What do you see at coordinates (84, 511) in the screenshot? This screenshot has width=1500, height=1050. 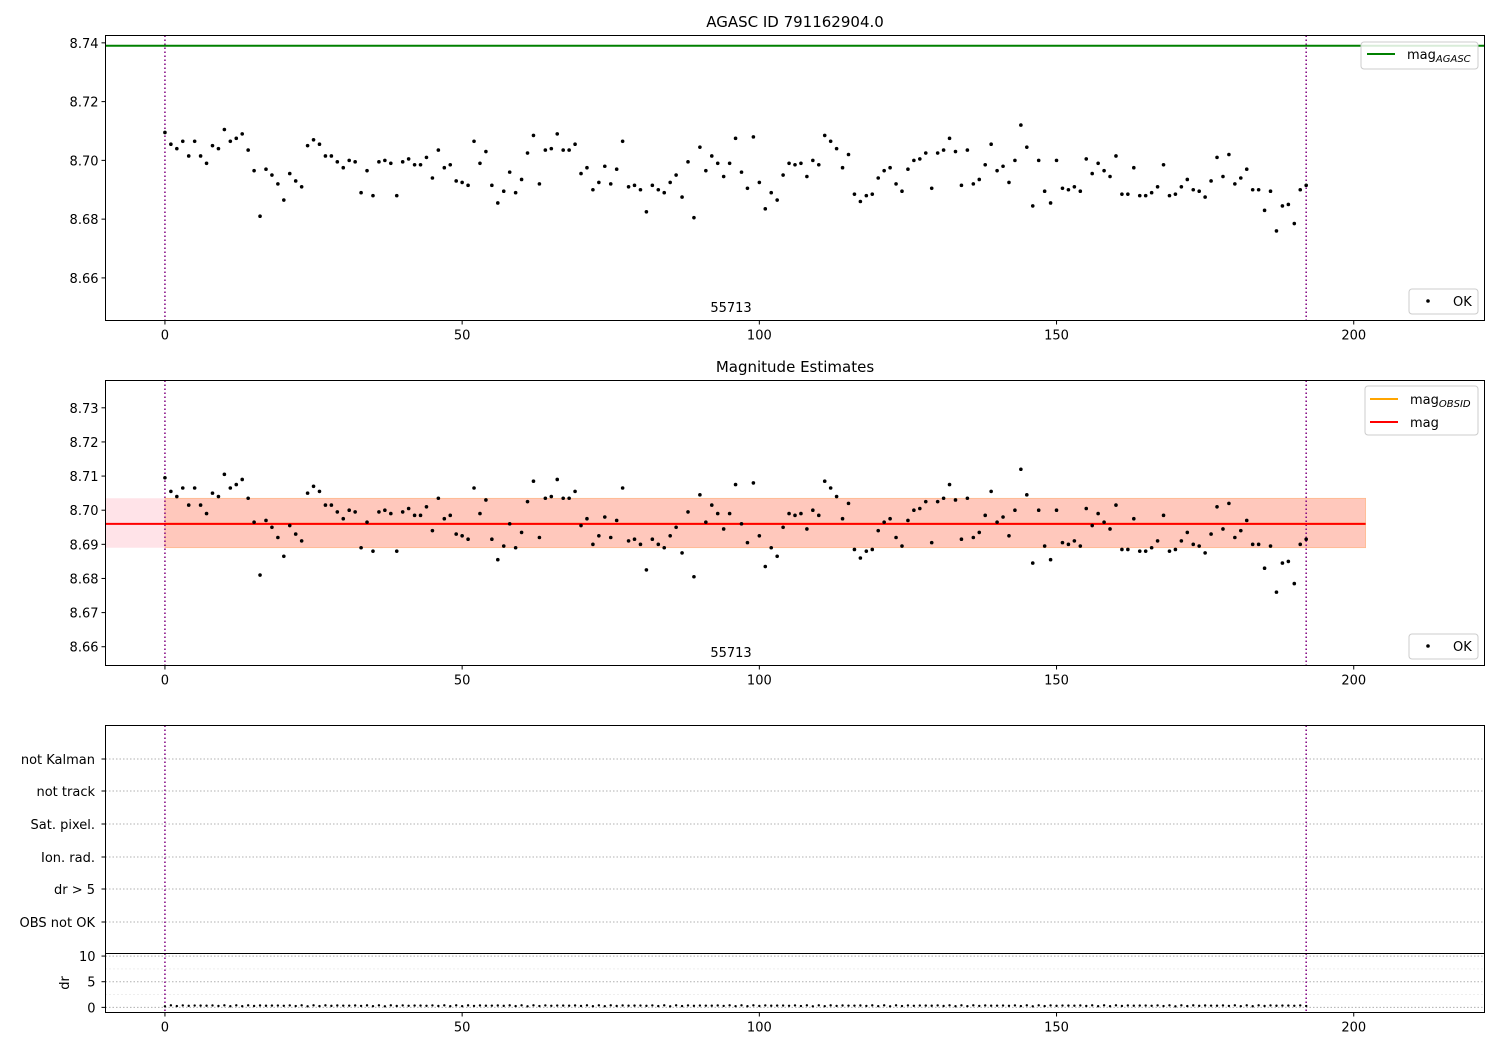 I see `y-tick-label: 8.70` at bounding box center [84, 511].